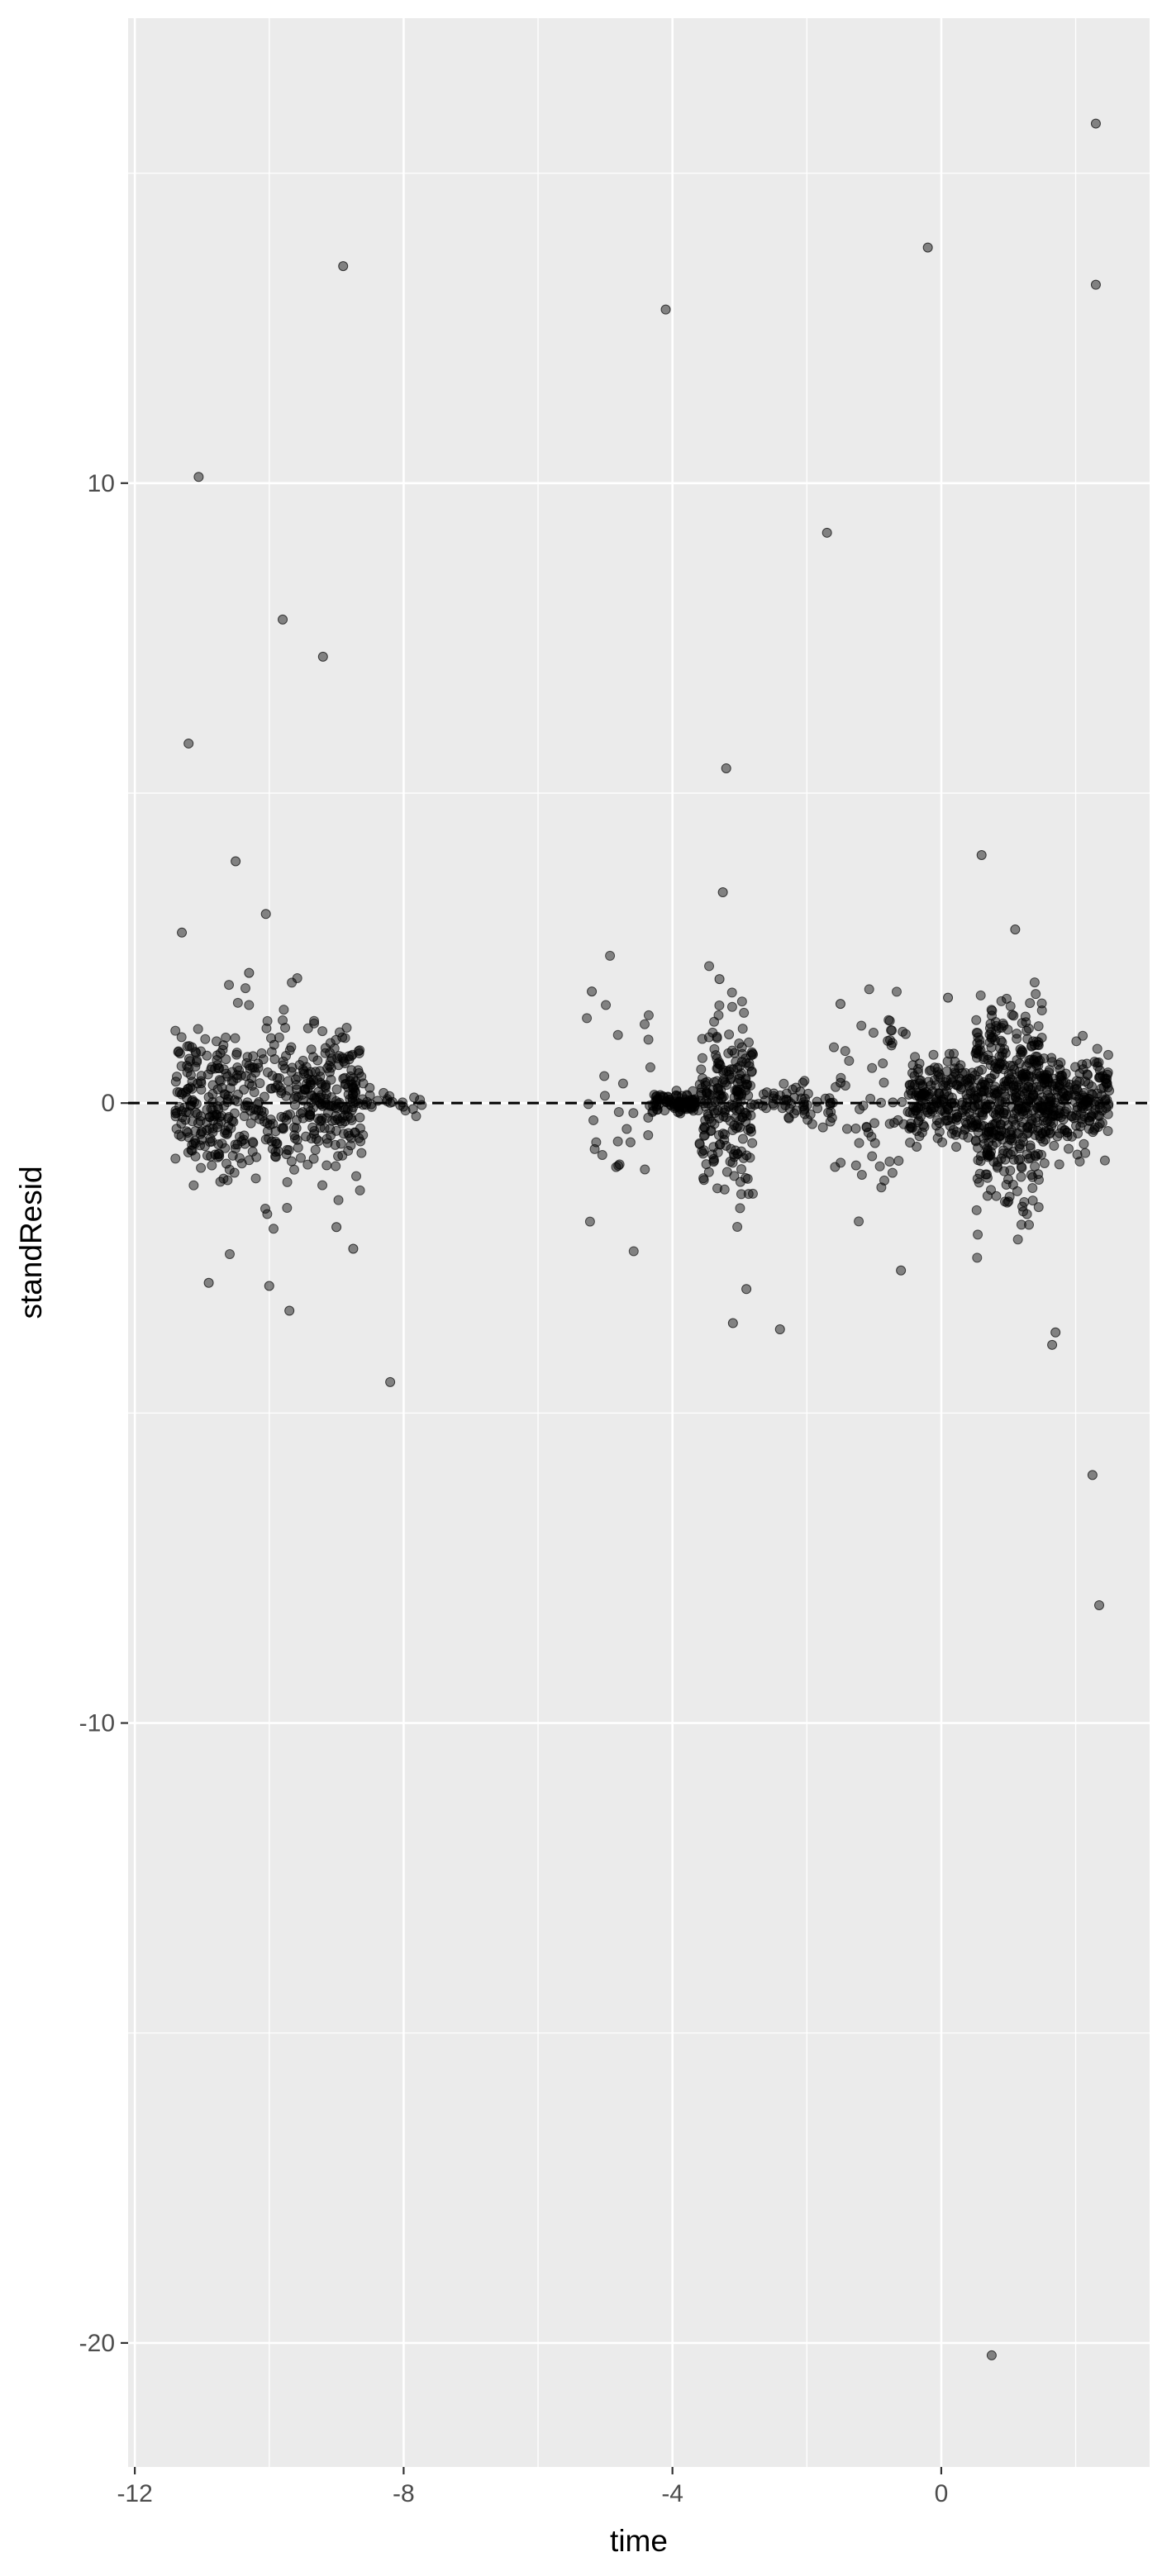  I want to click on y-tick-label: 10, so click(101, 484).